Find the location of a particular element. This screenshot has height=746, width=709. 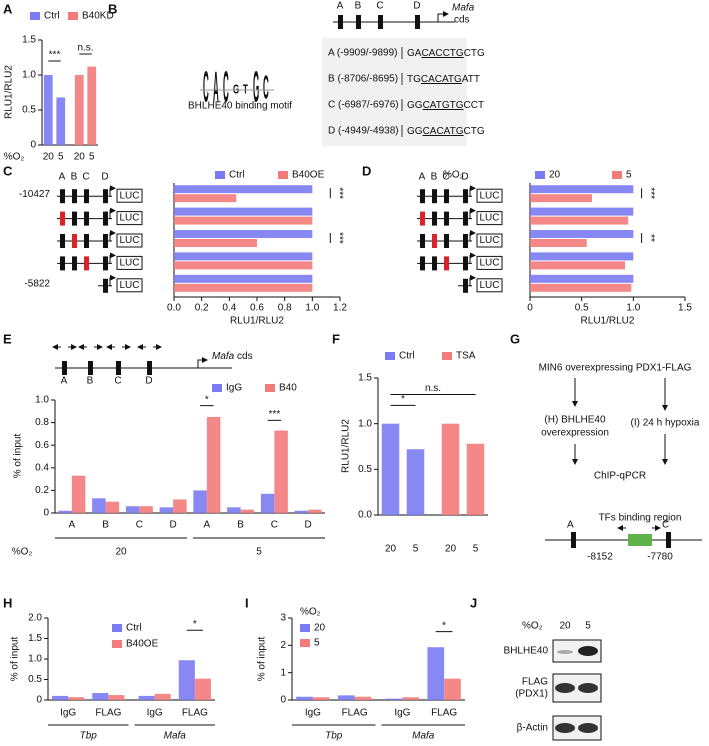

panel-letter: D is located at coordinates (366, 170).